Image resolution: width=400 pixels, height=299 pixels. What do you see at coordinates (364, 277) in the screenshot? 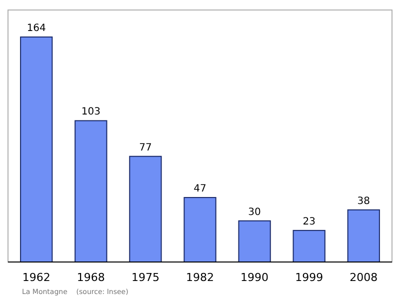
I see `x-tick-label: 2008` at bounding box center [364, 277].